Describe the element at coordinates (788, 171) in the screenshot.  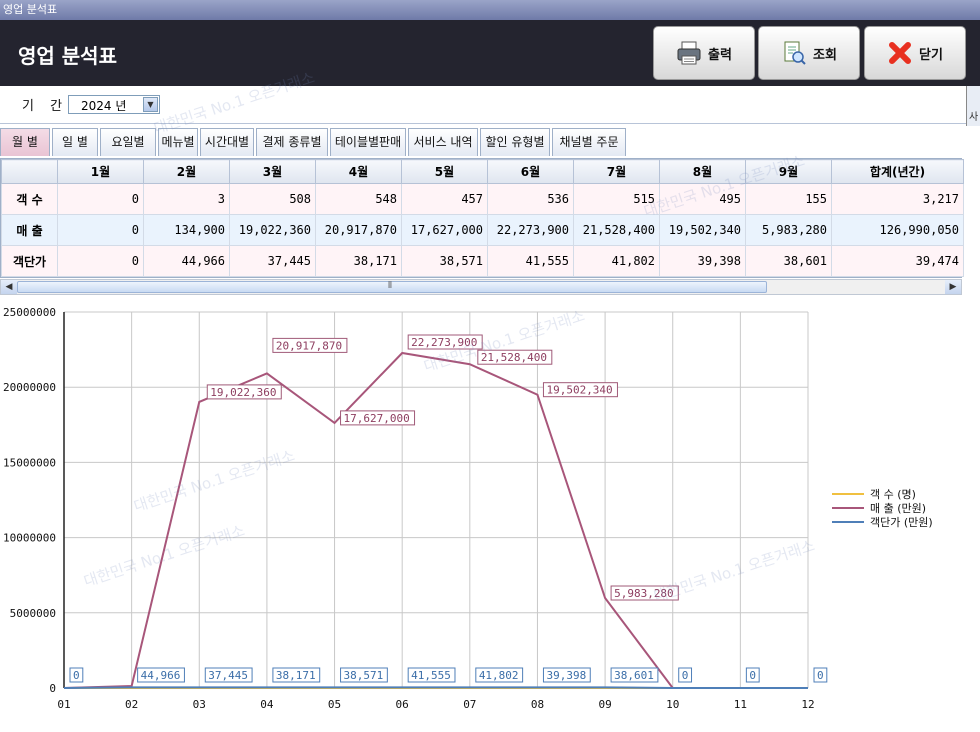
I see `column-header: 9월` at that location.